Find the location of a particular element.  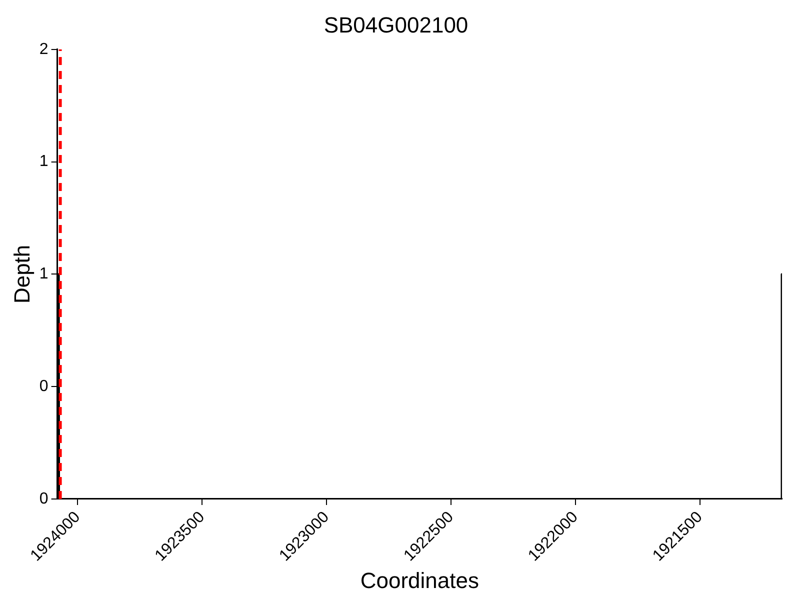

chart-title: SB04G002100 is located at coordinates (396, 25).